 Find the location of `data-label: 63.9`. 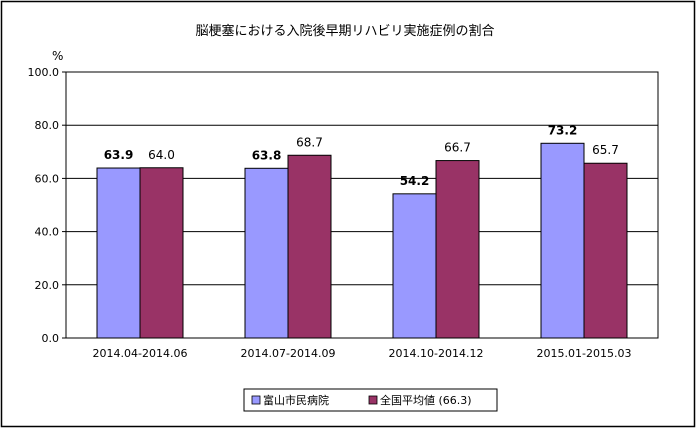

data-label: 63.9 is located at coordinates (119, 155).